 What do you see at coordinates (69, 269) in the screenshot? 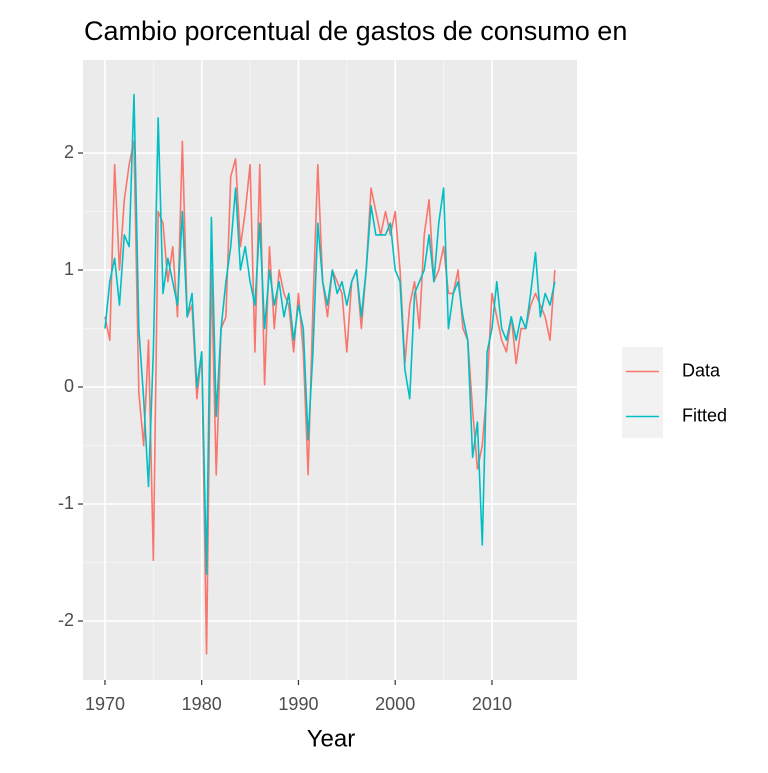
I see `y-tick-label: 1` at bounding box center [69, 269].